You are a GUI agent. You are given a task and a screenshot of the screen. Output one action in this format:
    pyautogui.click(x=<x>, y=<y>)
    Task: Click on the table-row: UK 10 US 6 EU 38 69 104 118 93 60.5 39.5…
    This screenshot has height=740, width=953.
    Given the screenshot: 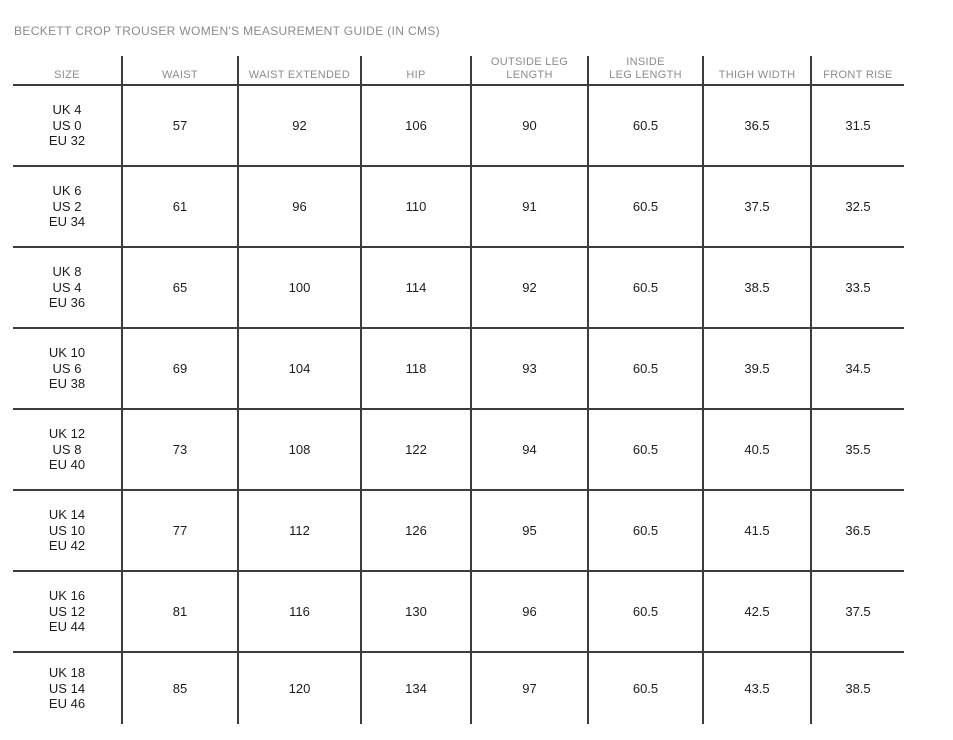 What is the action you would take?
    pyautogui.click(x=458, y=369)
    